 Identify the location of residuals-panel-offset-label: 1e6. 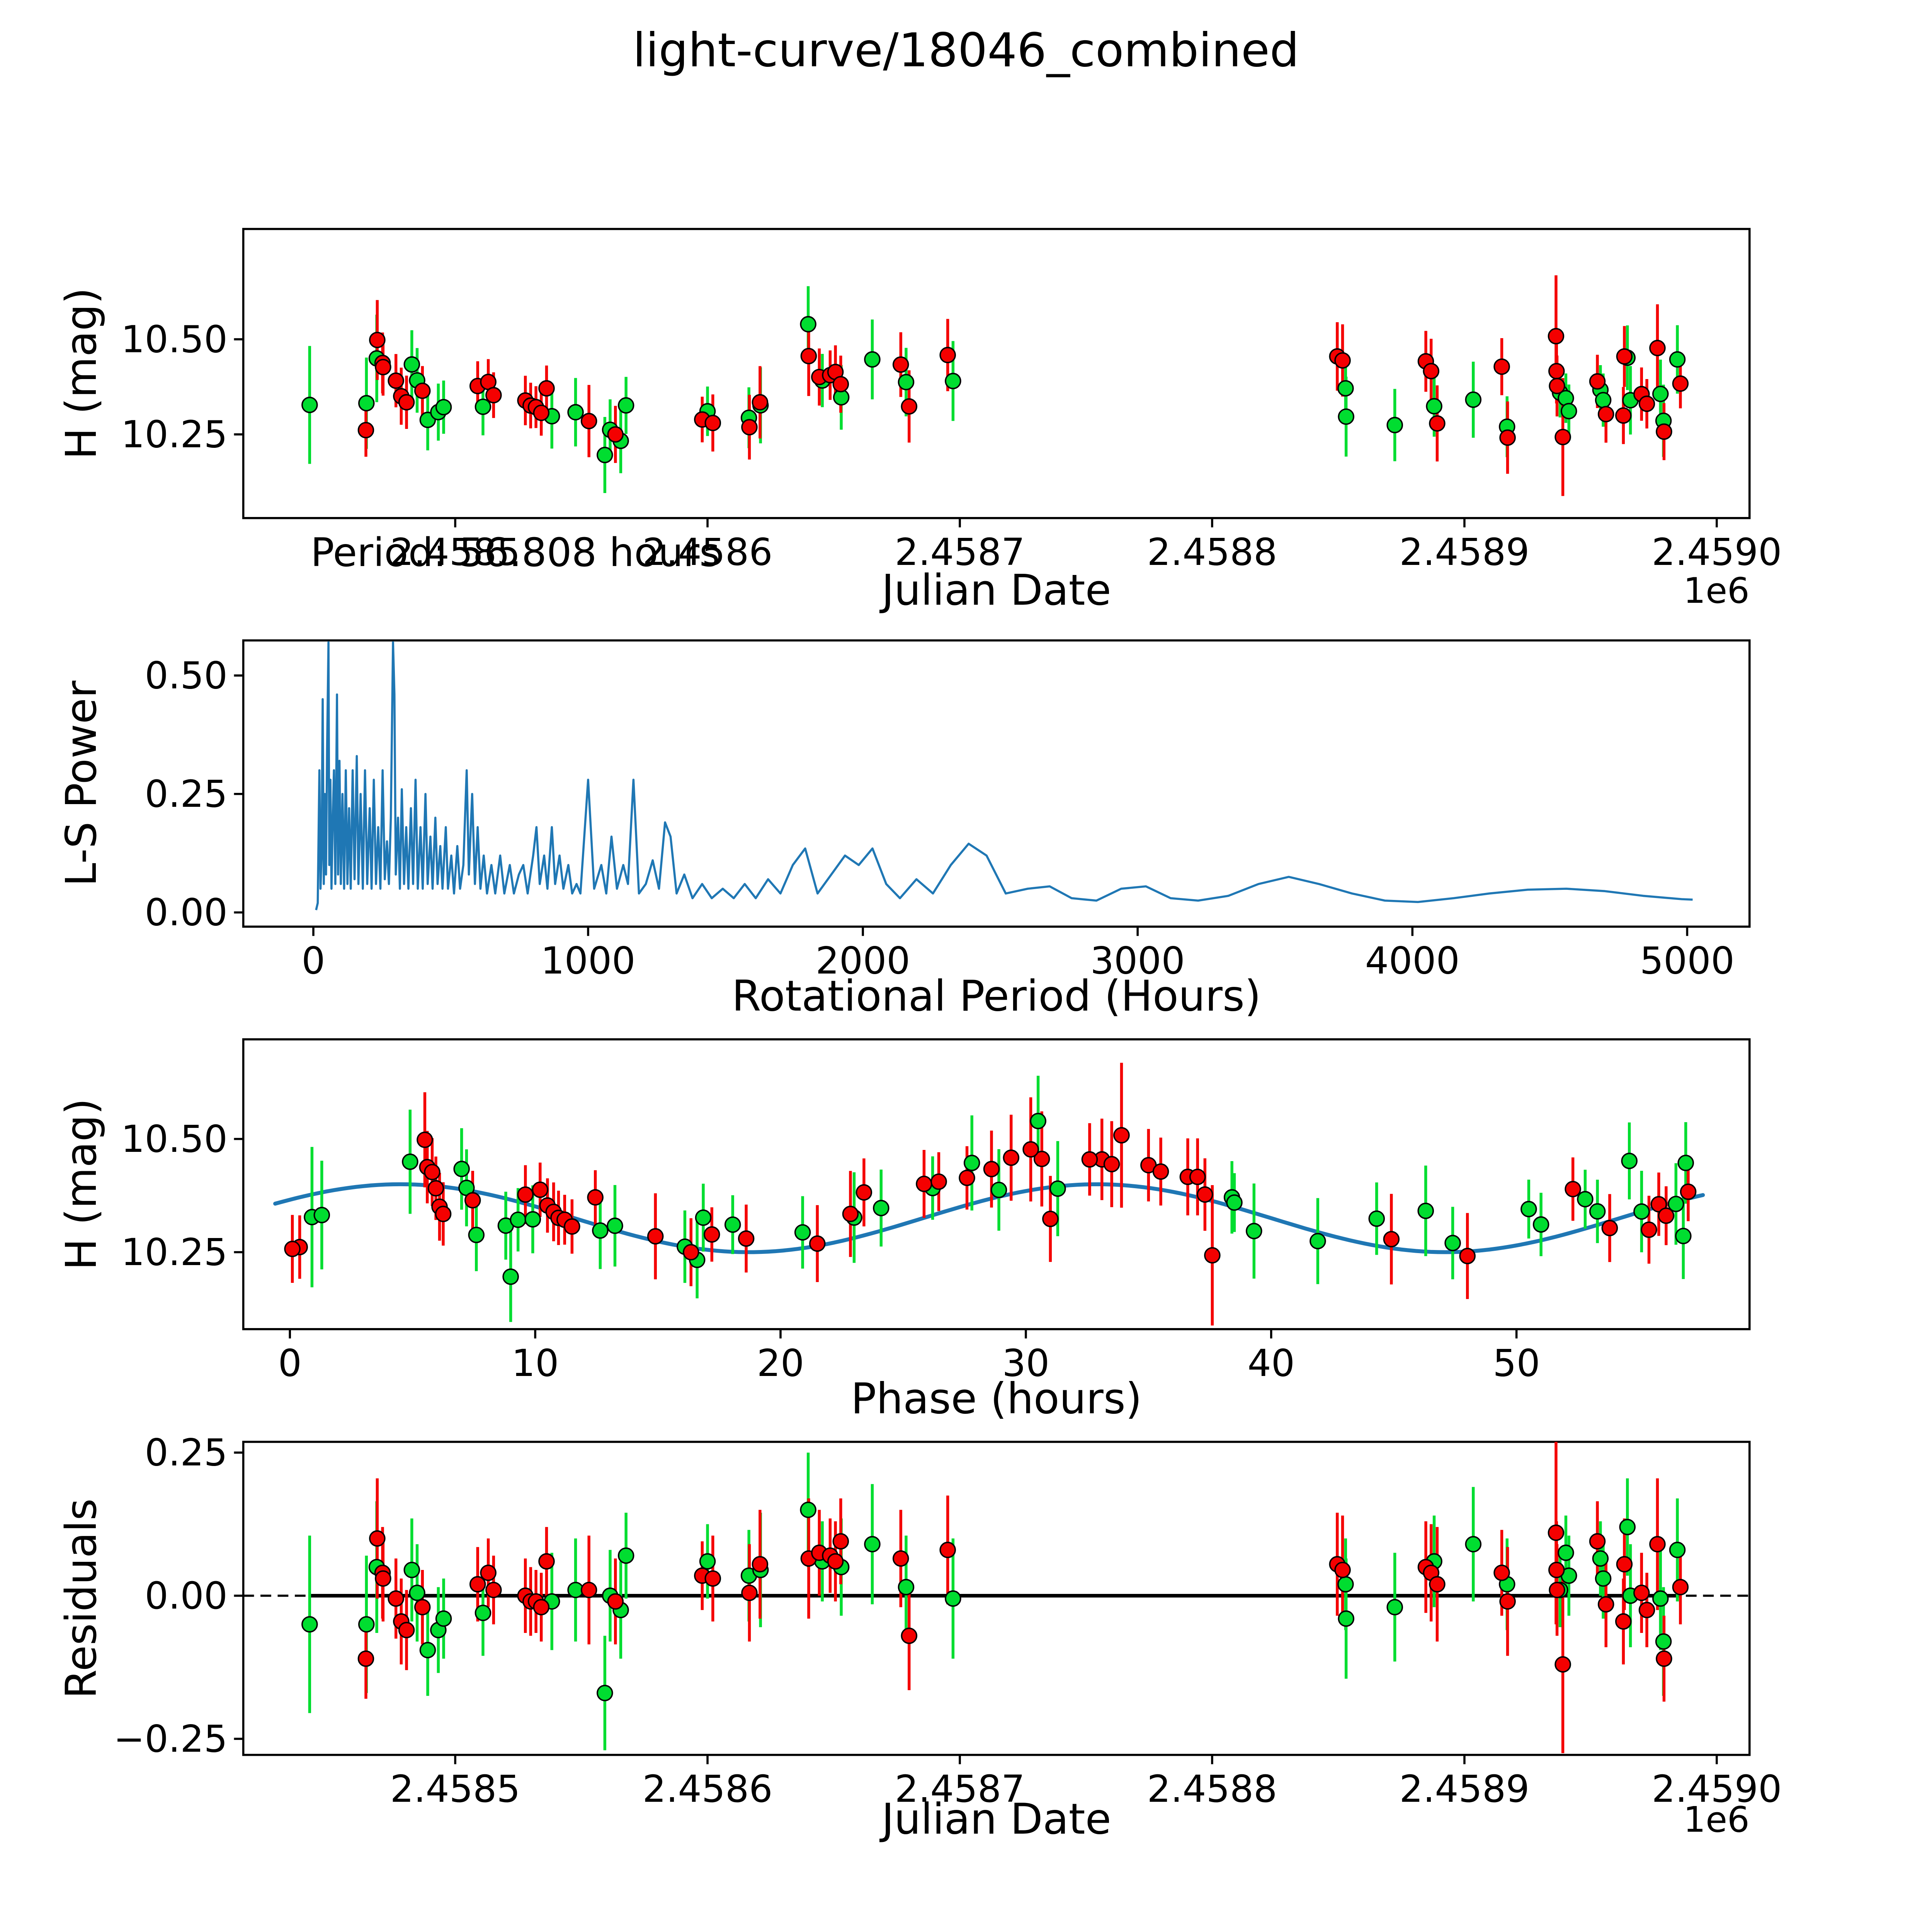
(1716, 1820).